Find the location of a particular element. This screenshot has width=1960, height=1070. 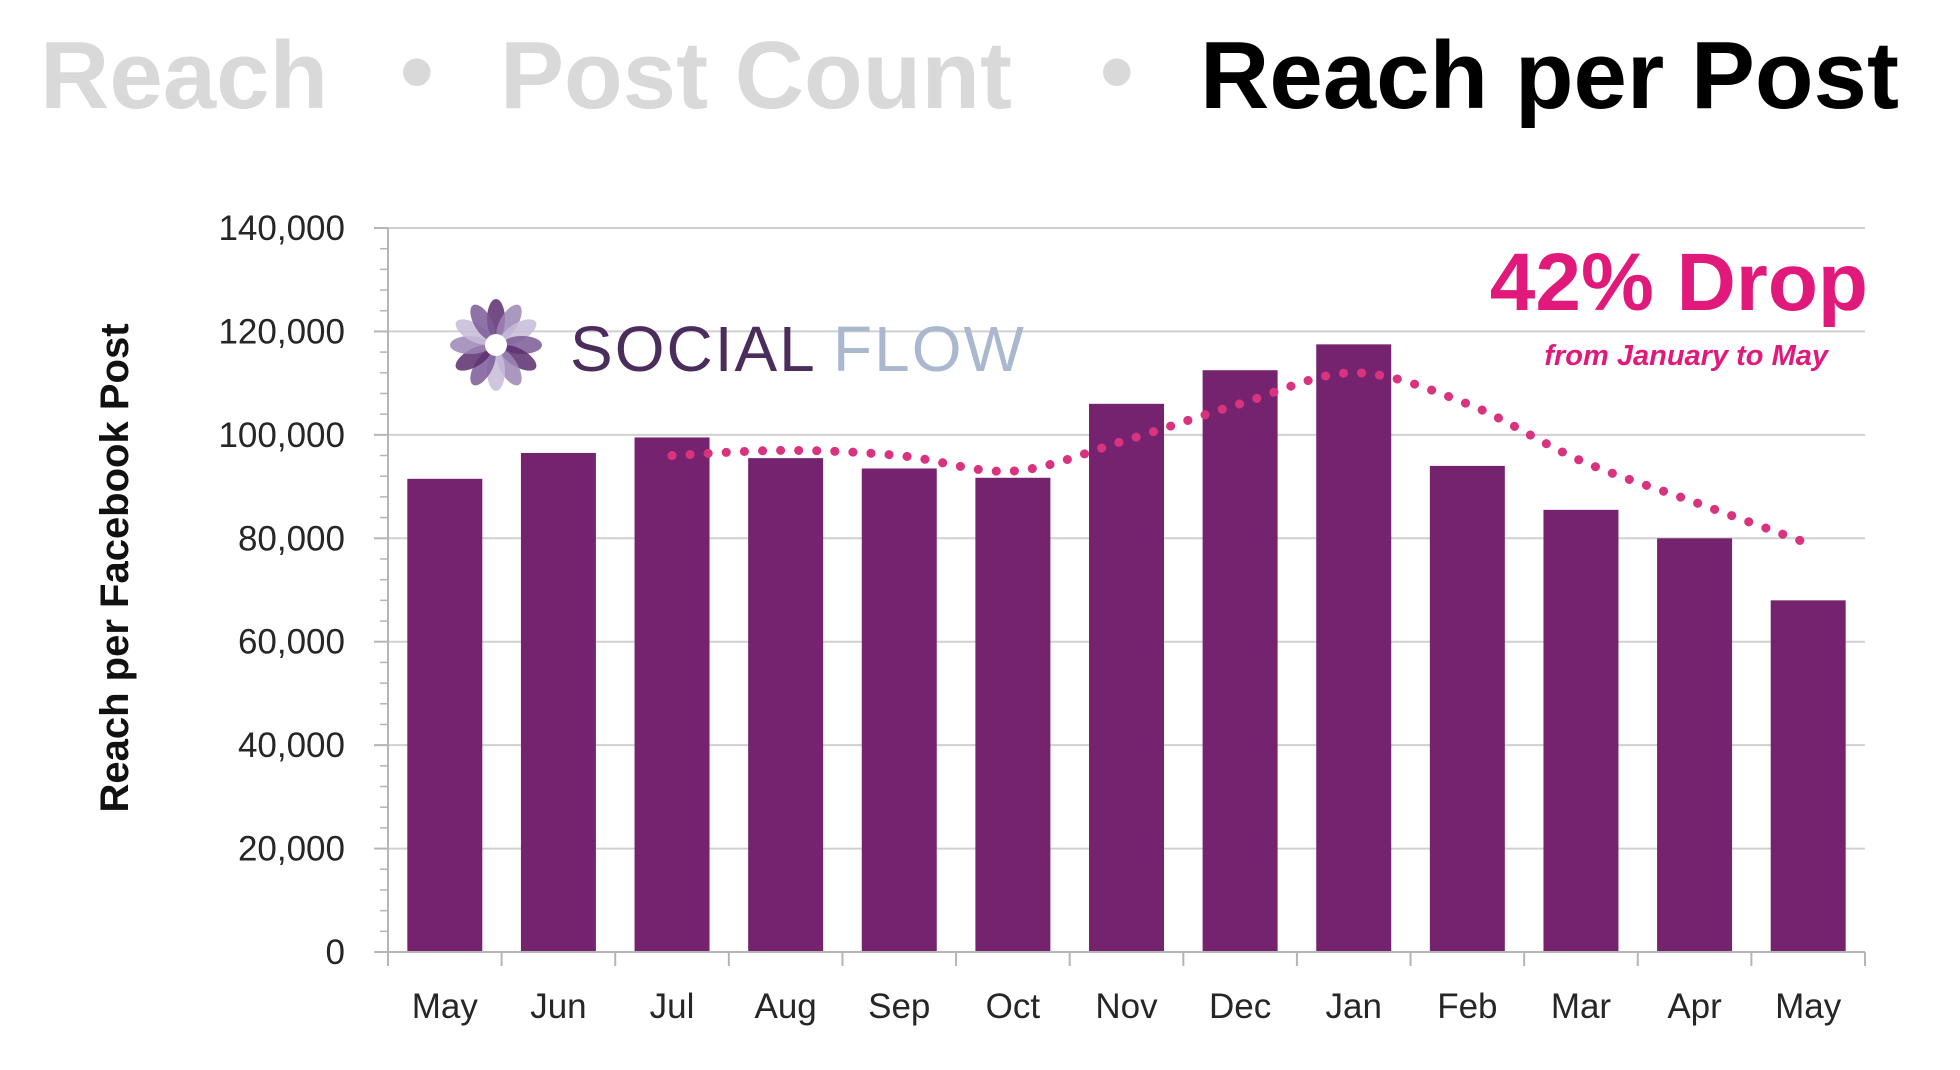

drop-headline: 42% Drop is located at coordinates (1679, 282).